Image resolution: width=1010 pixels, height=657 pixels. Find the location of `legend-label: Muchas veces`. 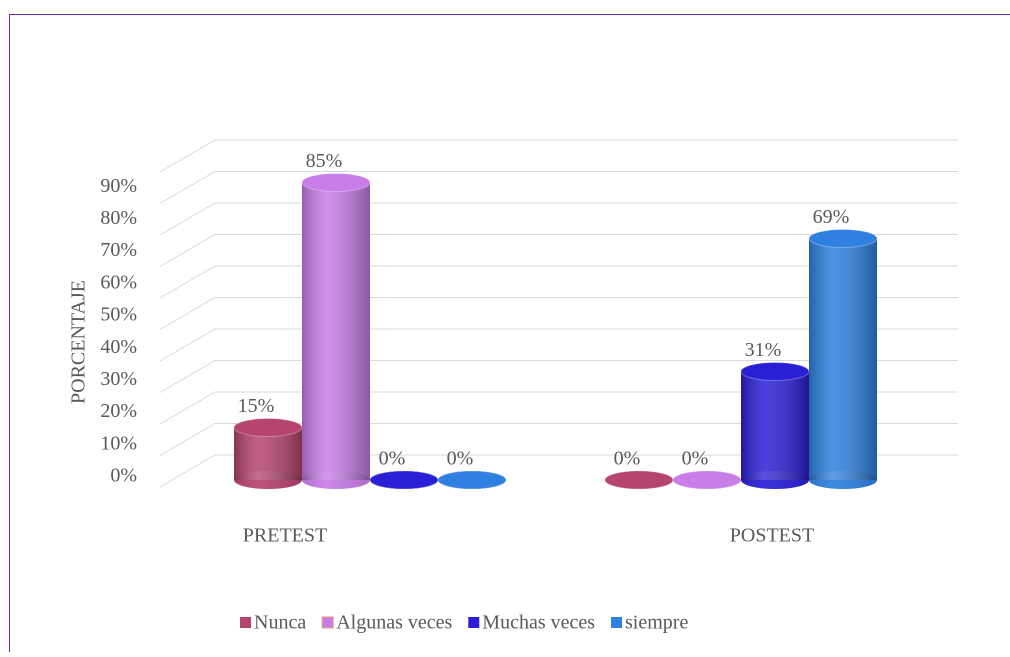

legend-label: Muchas veces is located at coordinates (538, 623).